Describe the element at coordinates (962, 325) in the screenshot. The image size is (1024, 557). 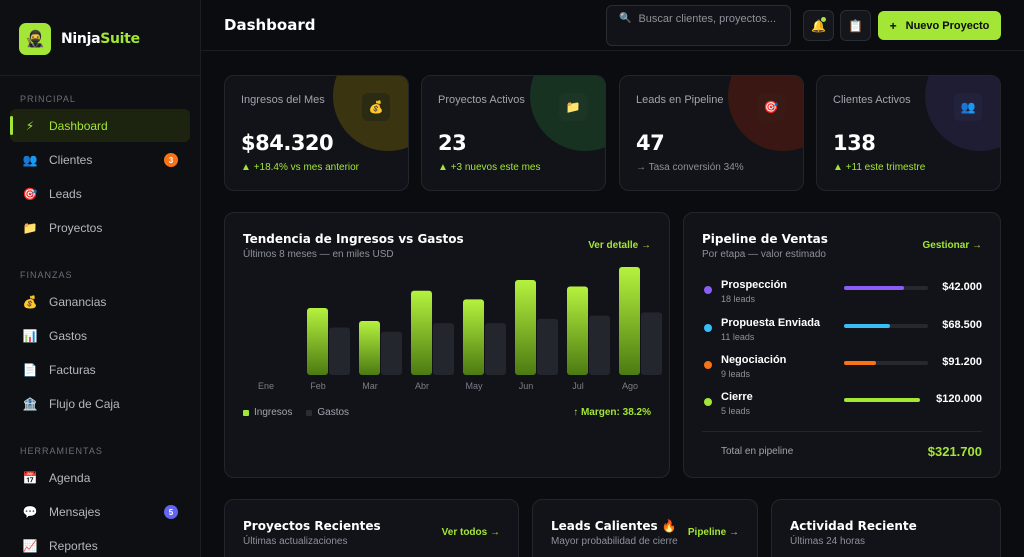
I see `stage-value: $68.500` at that location.